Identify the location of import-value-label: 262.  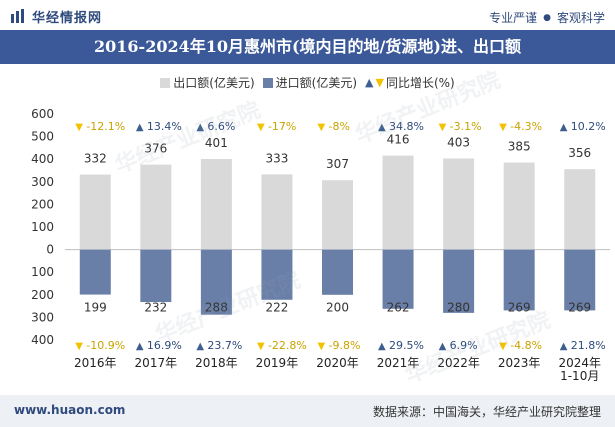
(398, 308).